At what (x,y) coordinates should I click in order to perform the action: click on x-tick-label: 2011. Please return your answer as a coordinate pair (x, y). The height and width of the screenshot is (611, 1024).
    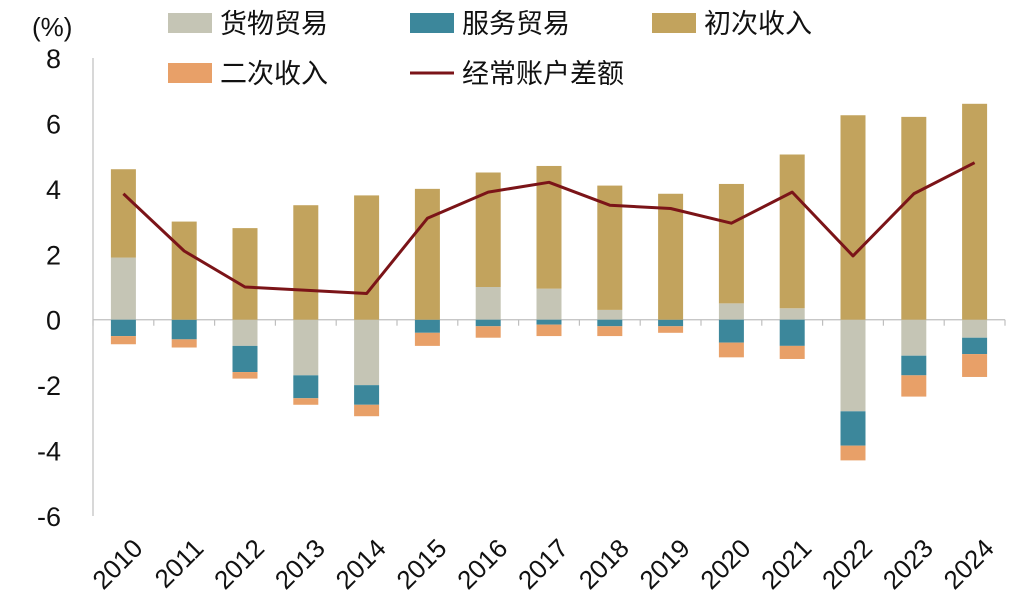
    Looking at the image, I should click on (179, 563).